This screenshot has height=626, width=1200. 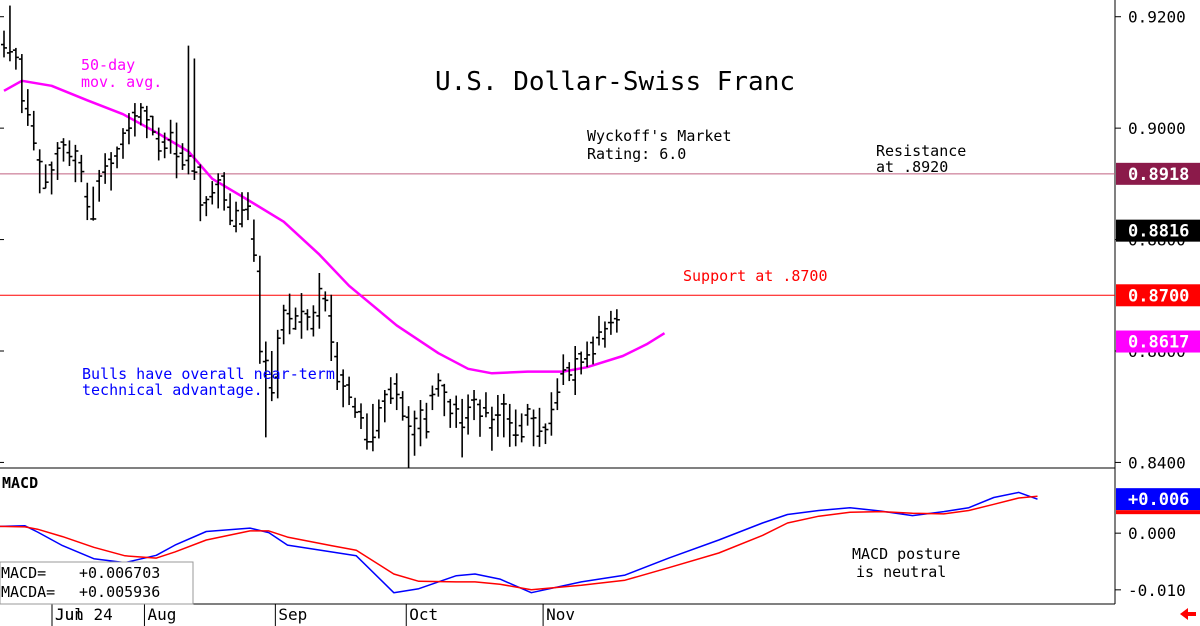 I want to click on left-arrow-icon, so click(x=1188, y=614).